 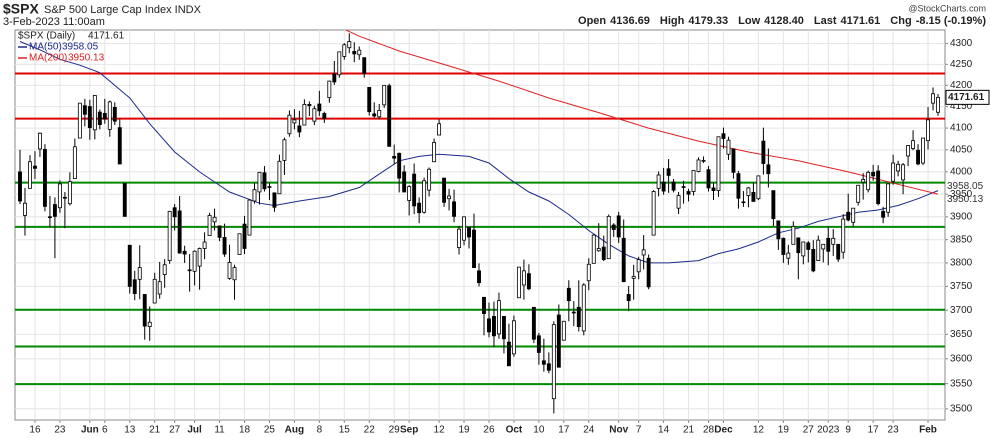 I want to click on stat-label: Low, so click(x=749, y=21).